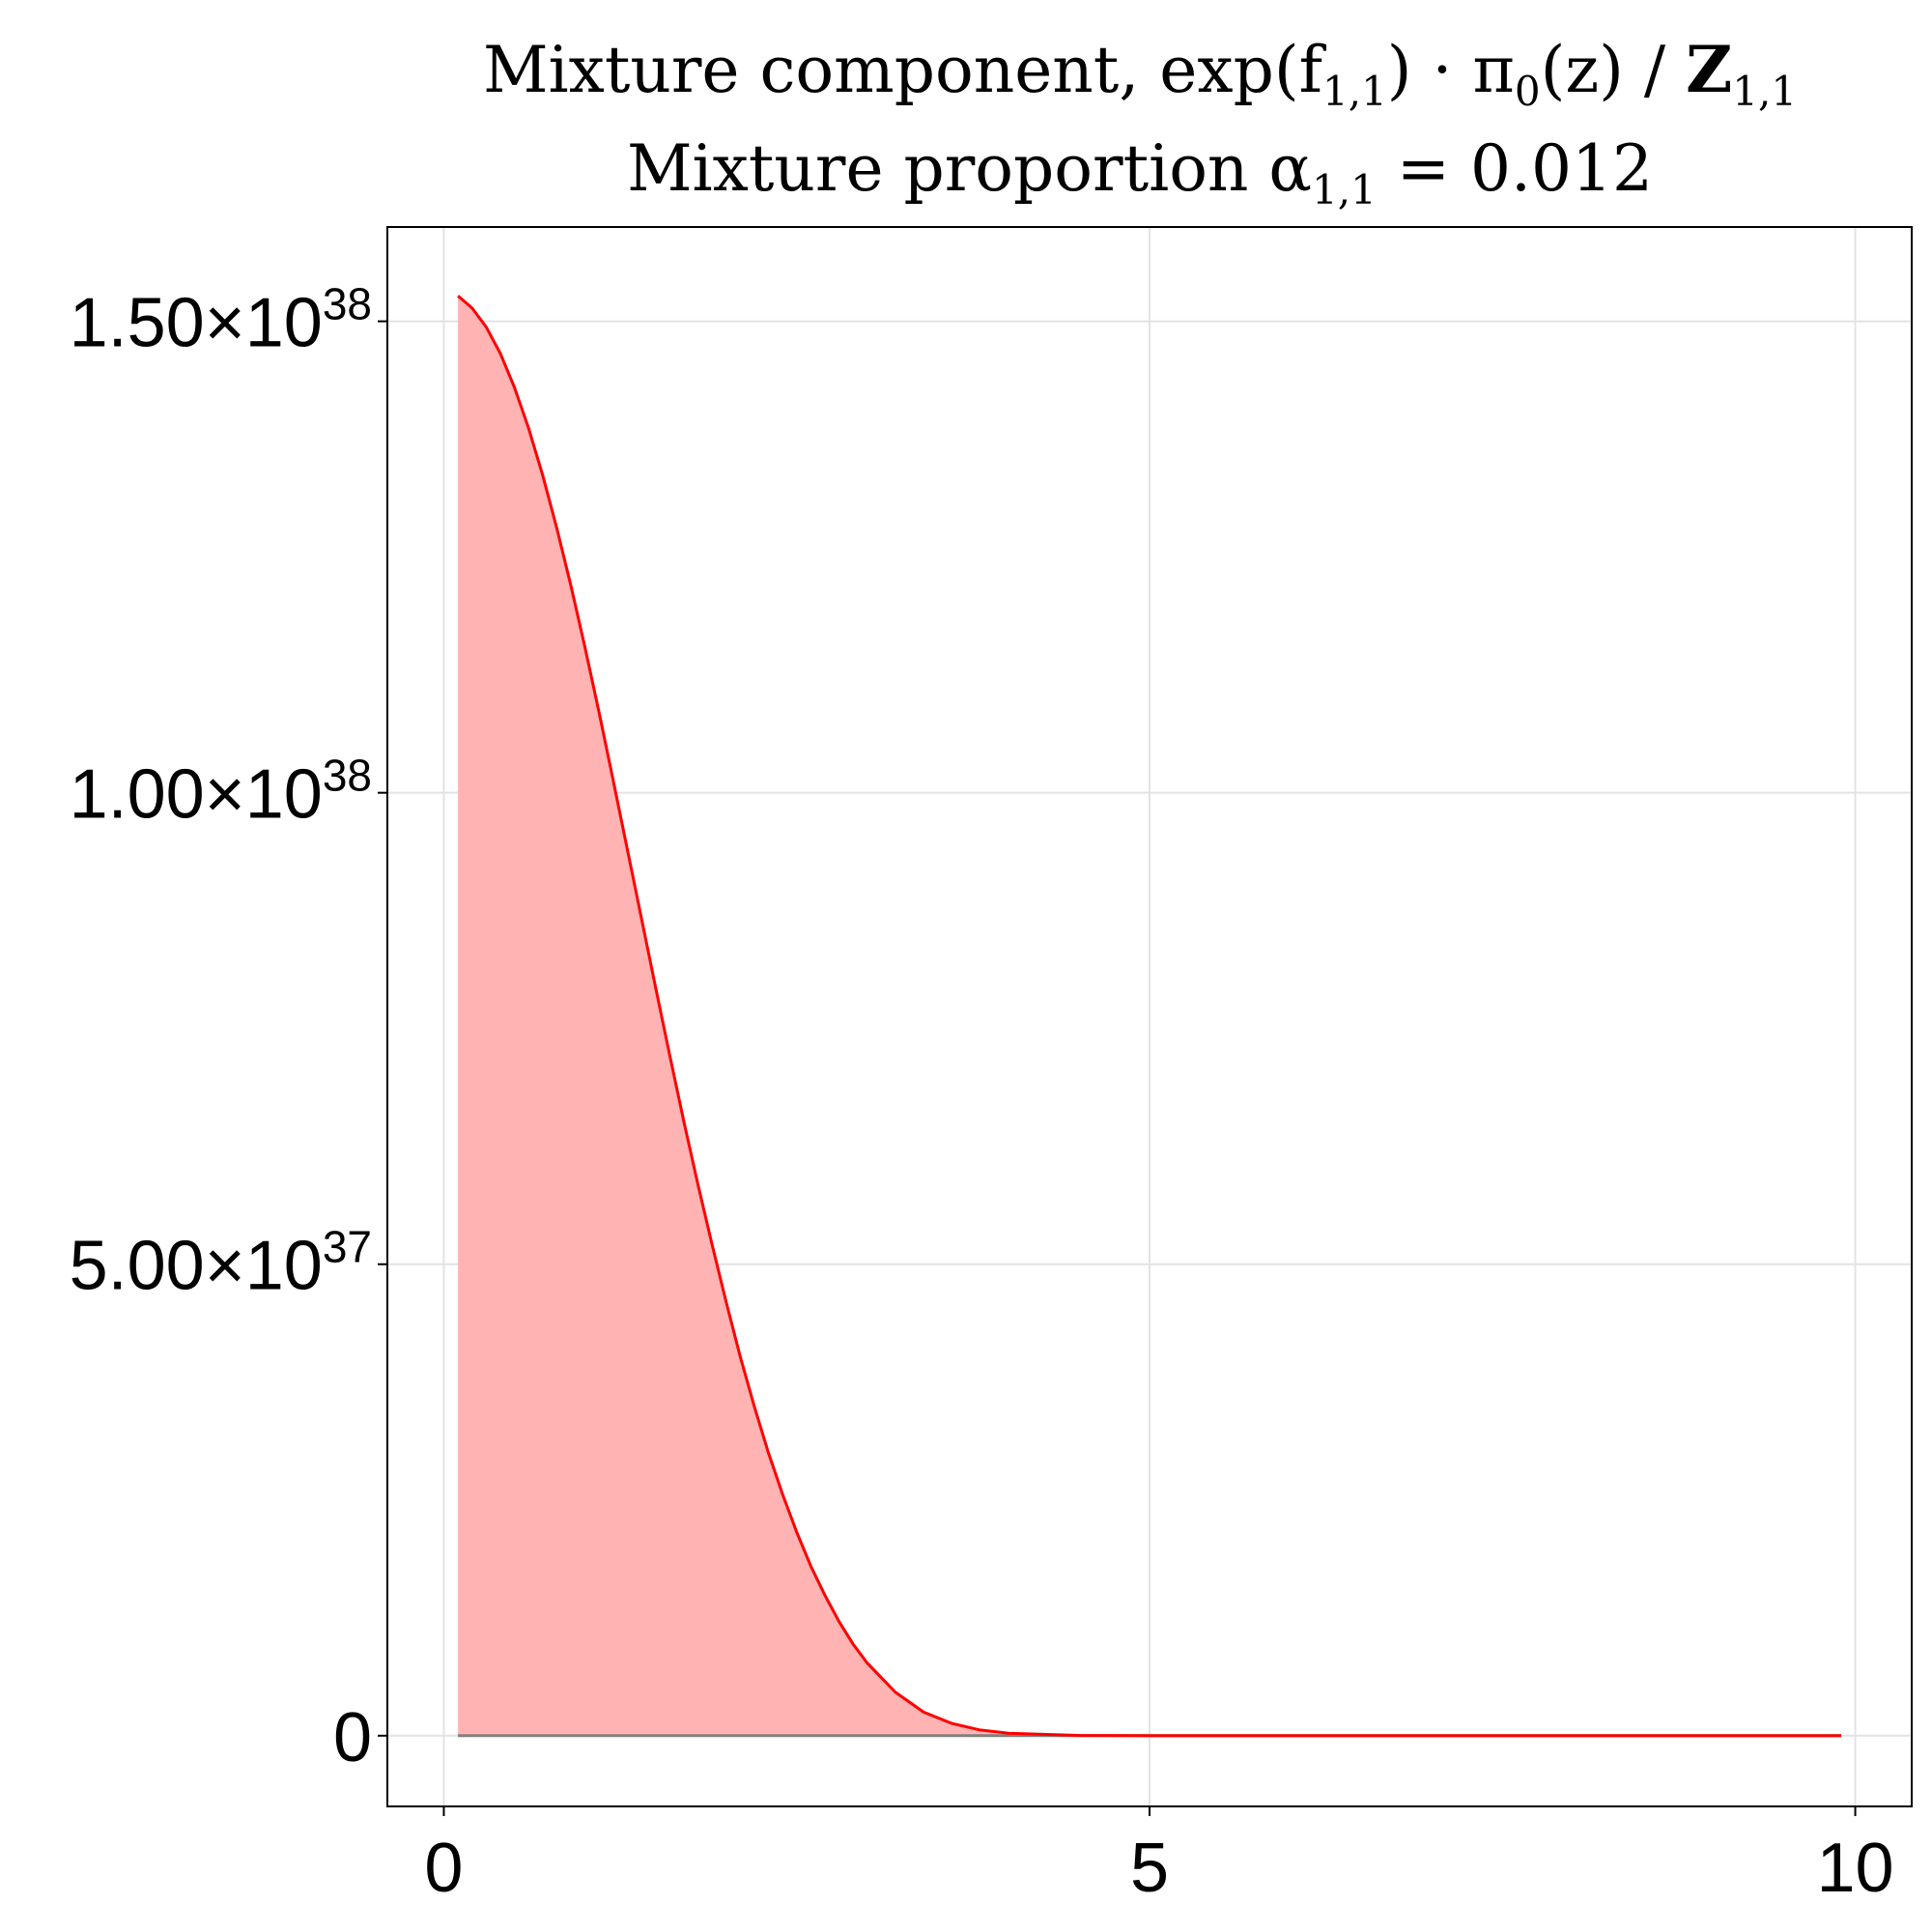  What do you see at coordinates (221, 1263) in the screenshot?
I see `y-tick-label: 5.00×1037` at bounding box center [221, 1263].